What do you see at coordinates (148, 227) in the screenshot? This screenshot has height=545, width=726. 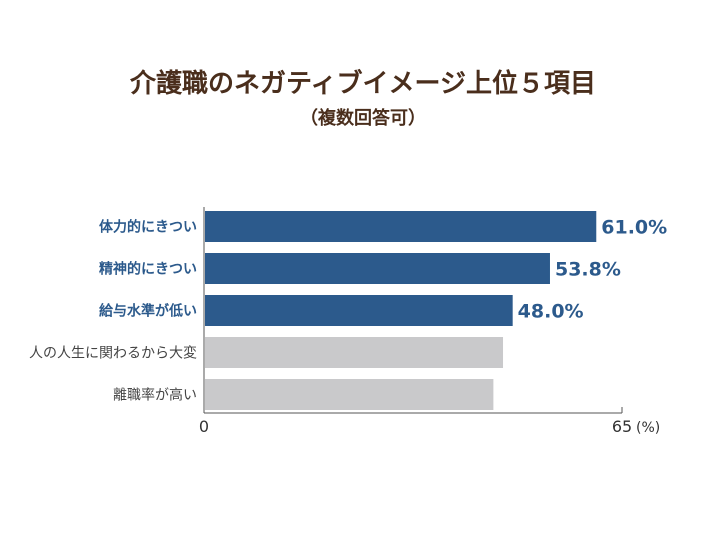 I see `category-label-0: 体力的にきつい` at bounding box center [148, 227].